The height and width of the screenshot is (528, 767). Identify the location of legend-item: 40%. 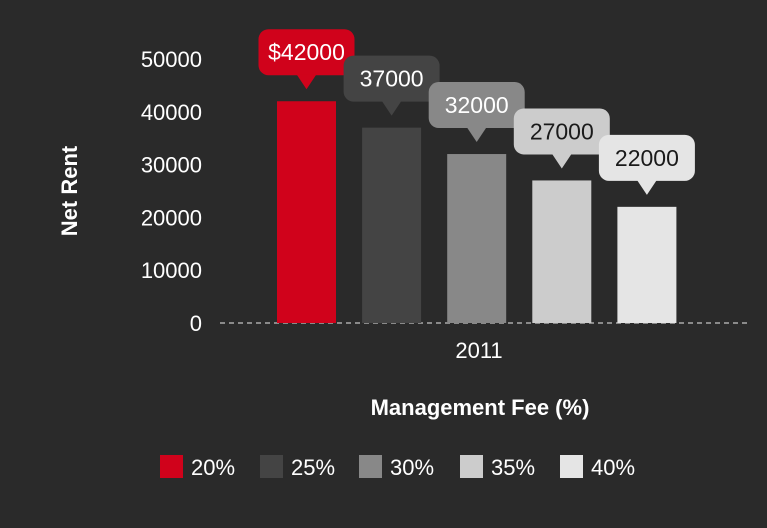
(597, 467).